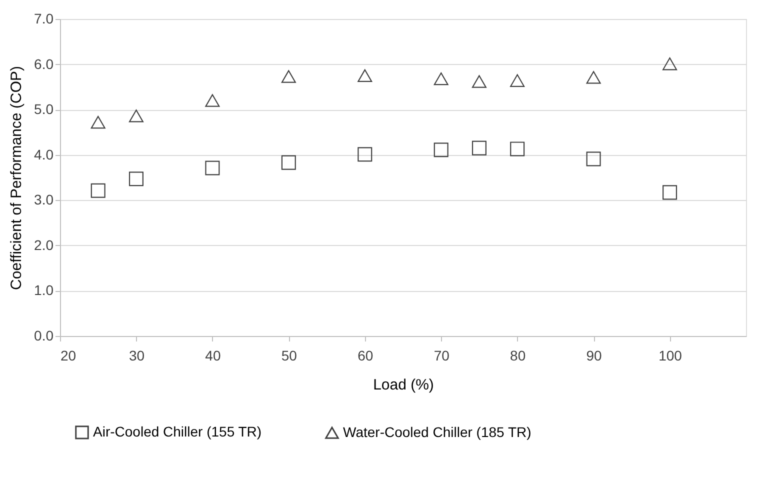 The image size is (770, 481). I want to click on legend-label: Water-Cooled Chiller (185 TR), so click(437, 432).